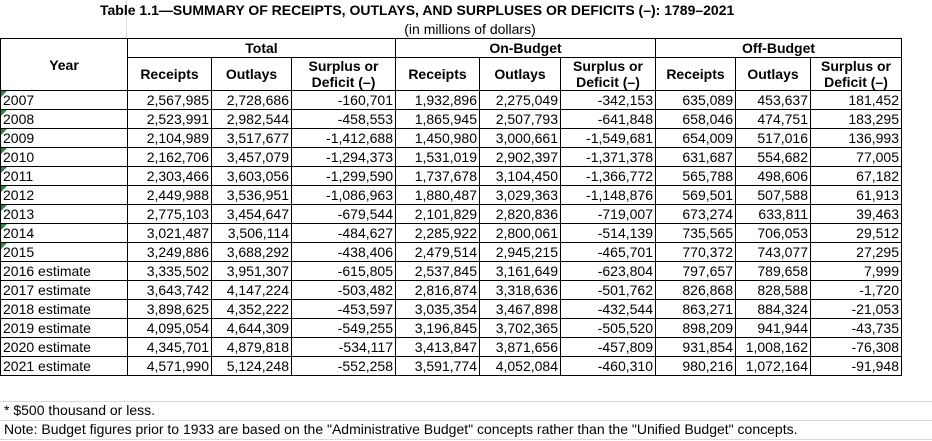 The image size is (932, 441). What do you see at coordinates (520, 176) in the screenshot?
I see `cell-on-out: 3,104,450` at bounding box center [520, 176].